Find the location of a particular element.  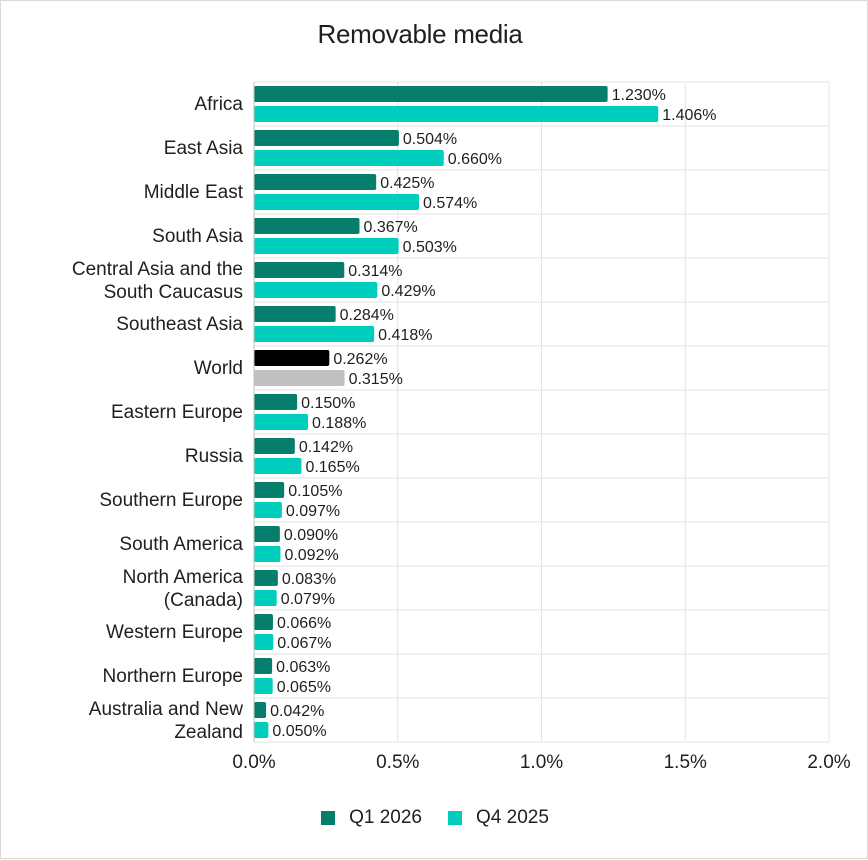

data-label: 0.367% is located at coordinates (391, 227).